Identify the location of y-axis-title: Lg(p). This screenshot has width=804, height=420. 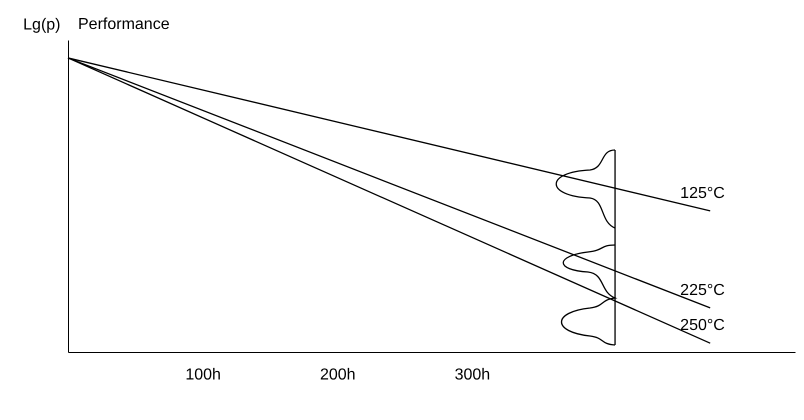
(41, 25).